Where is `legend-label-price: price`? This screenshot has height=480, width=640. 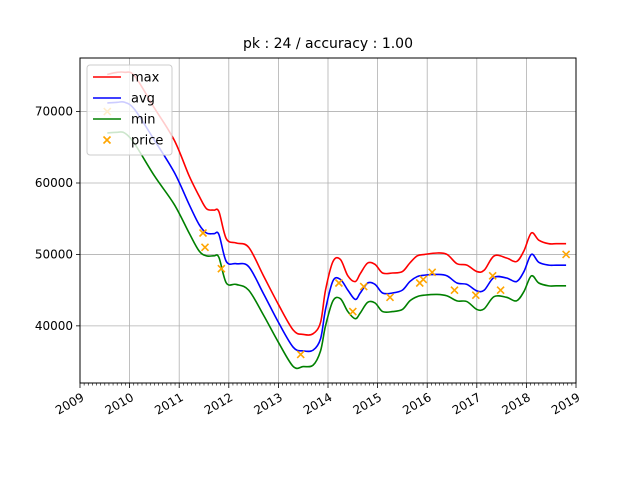
legend-label-price: price is located at coordinates (147, 141).